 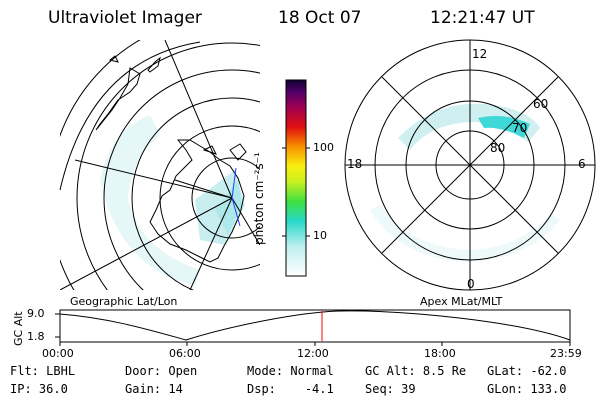 I want to click on timeline-xtick-3: 18:00, so click(x=440, y=353).